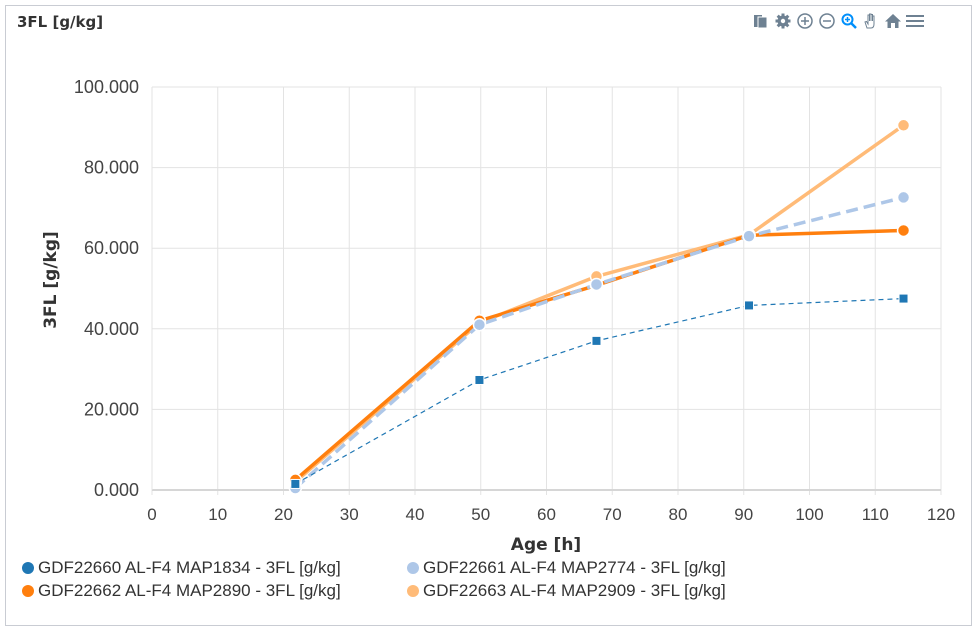 This screenshot has width=979, height=633. What do you see at coordinates (151, 514) in the screenshot?
I see `x-tick-label: 0` at bounding box center [151, 514].